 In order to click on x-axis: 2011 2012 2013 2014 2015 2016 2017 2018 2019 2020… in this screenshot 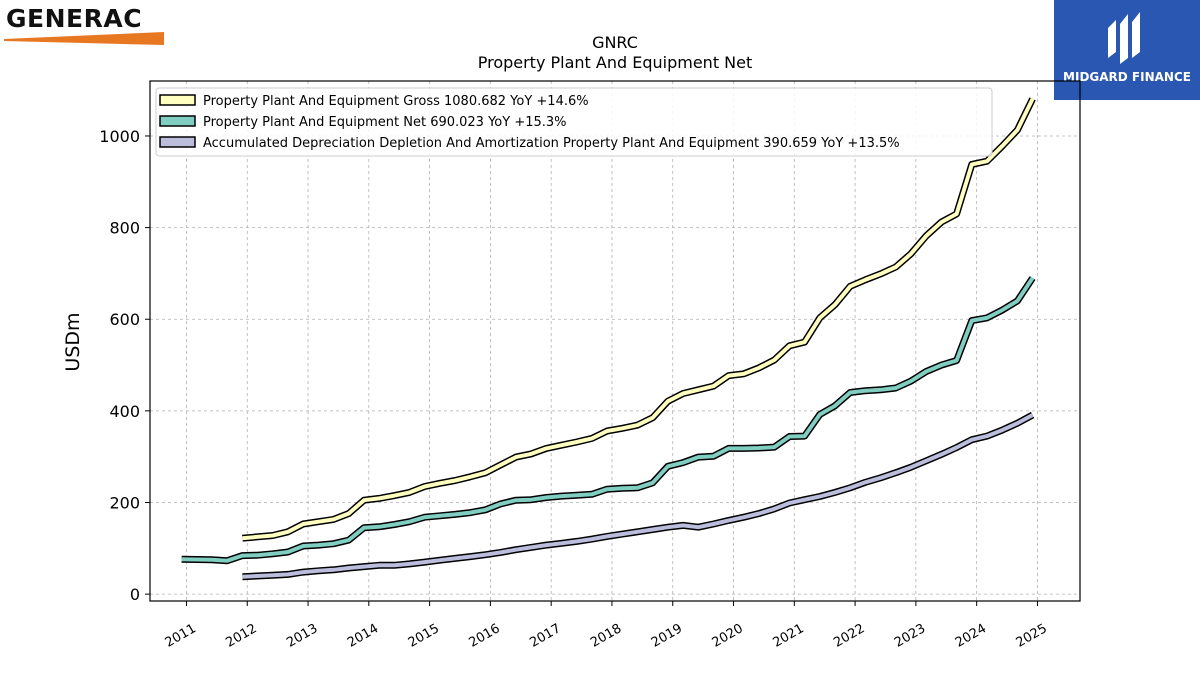, I will do `click(606, 626)`.